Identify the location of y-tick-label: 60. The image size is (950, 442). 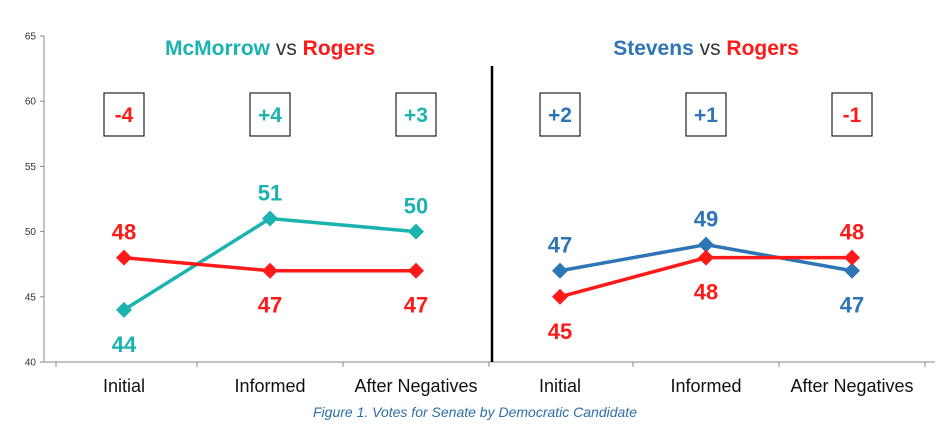
(31, 102).